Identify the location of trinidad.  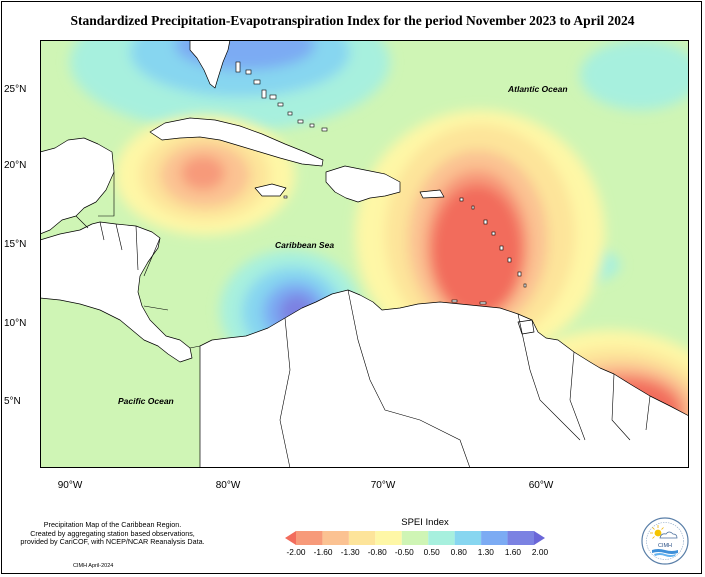
(526, 327).